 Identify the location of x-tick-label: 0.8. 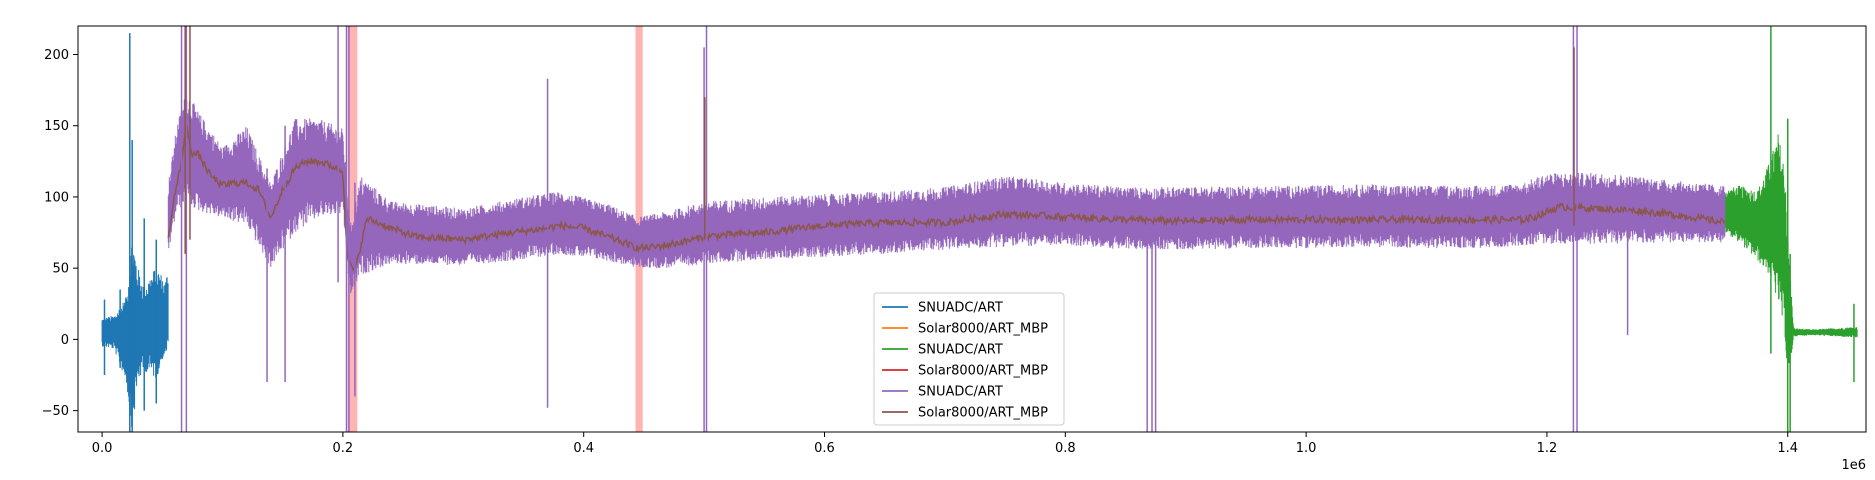
(1065, 448).